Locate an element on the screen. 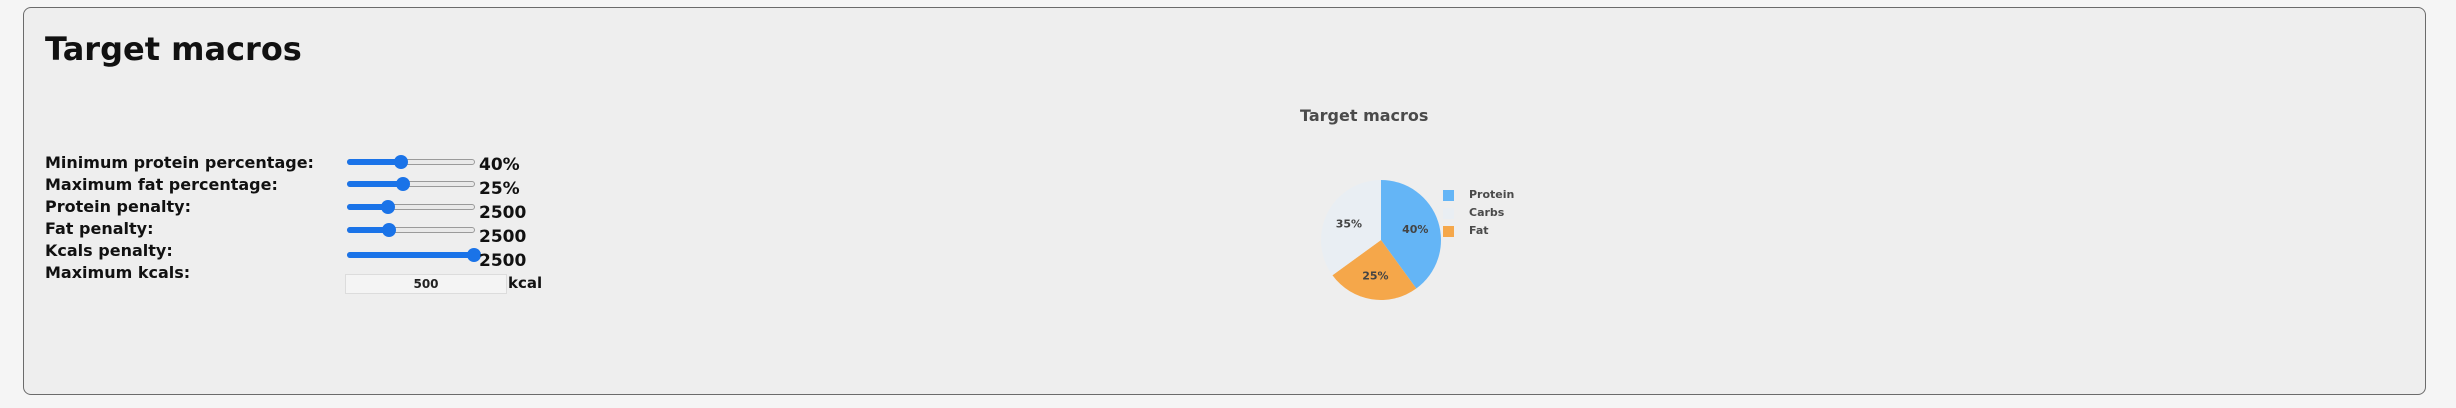 This screenshot has height=408, width=2456. legend-swatch-fat is located at coordinates (1448, 231).